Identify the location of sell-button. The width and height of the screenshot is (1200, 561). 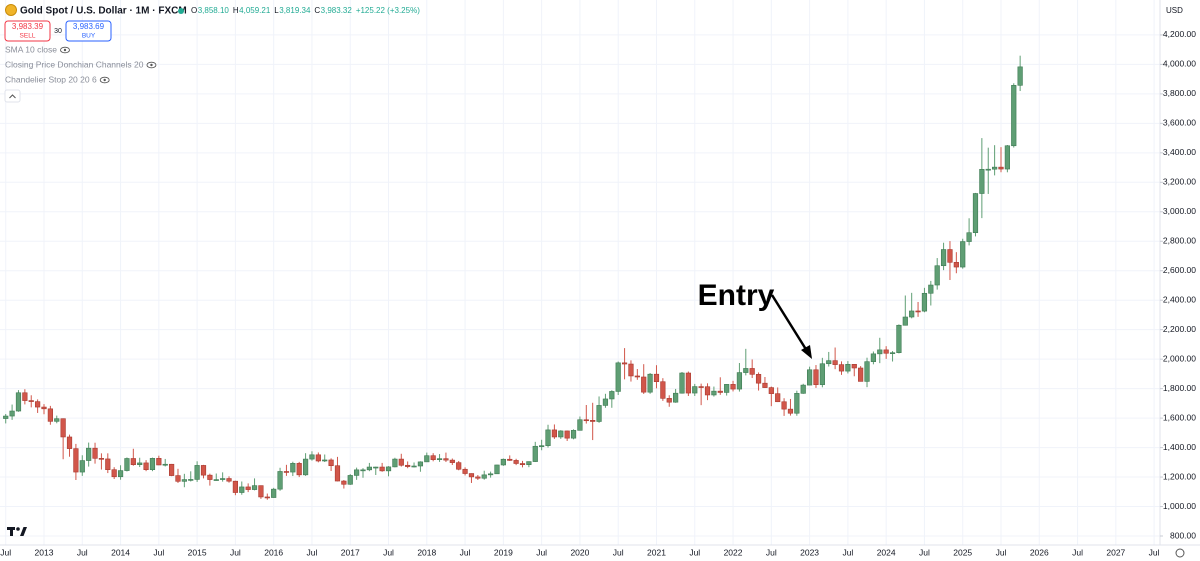
(27, 31).